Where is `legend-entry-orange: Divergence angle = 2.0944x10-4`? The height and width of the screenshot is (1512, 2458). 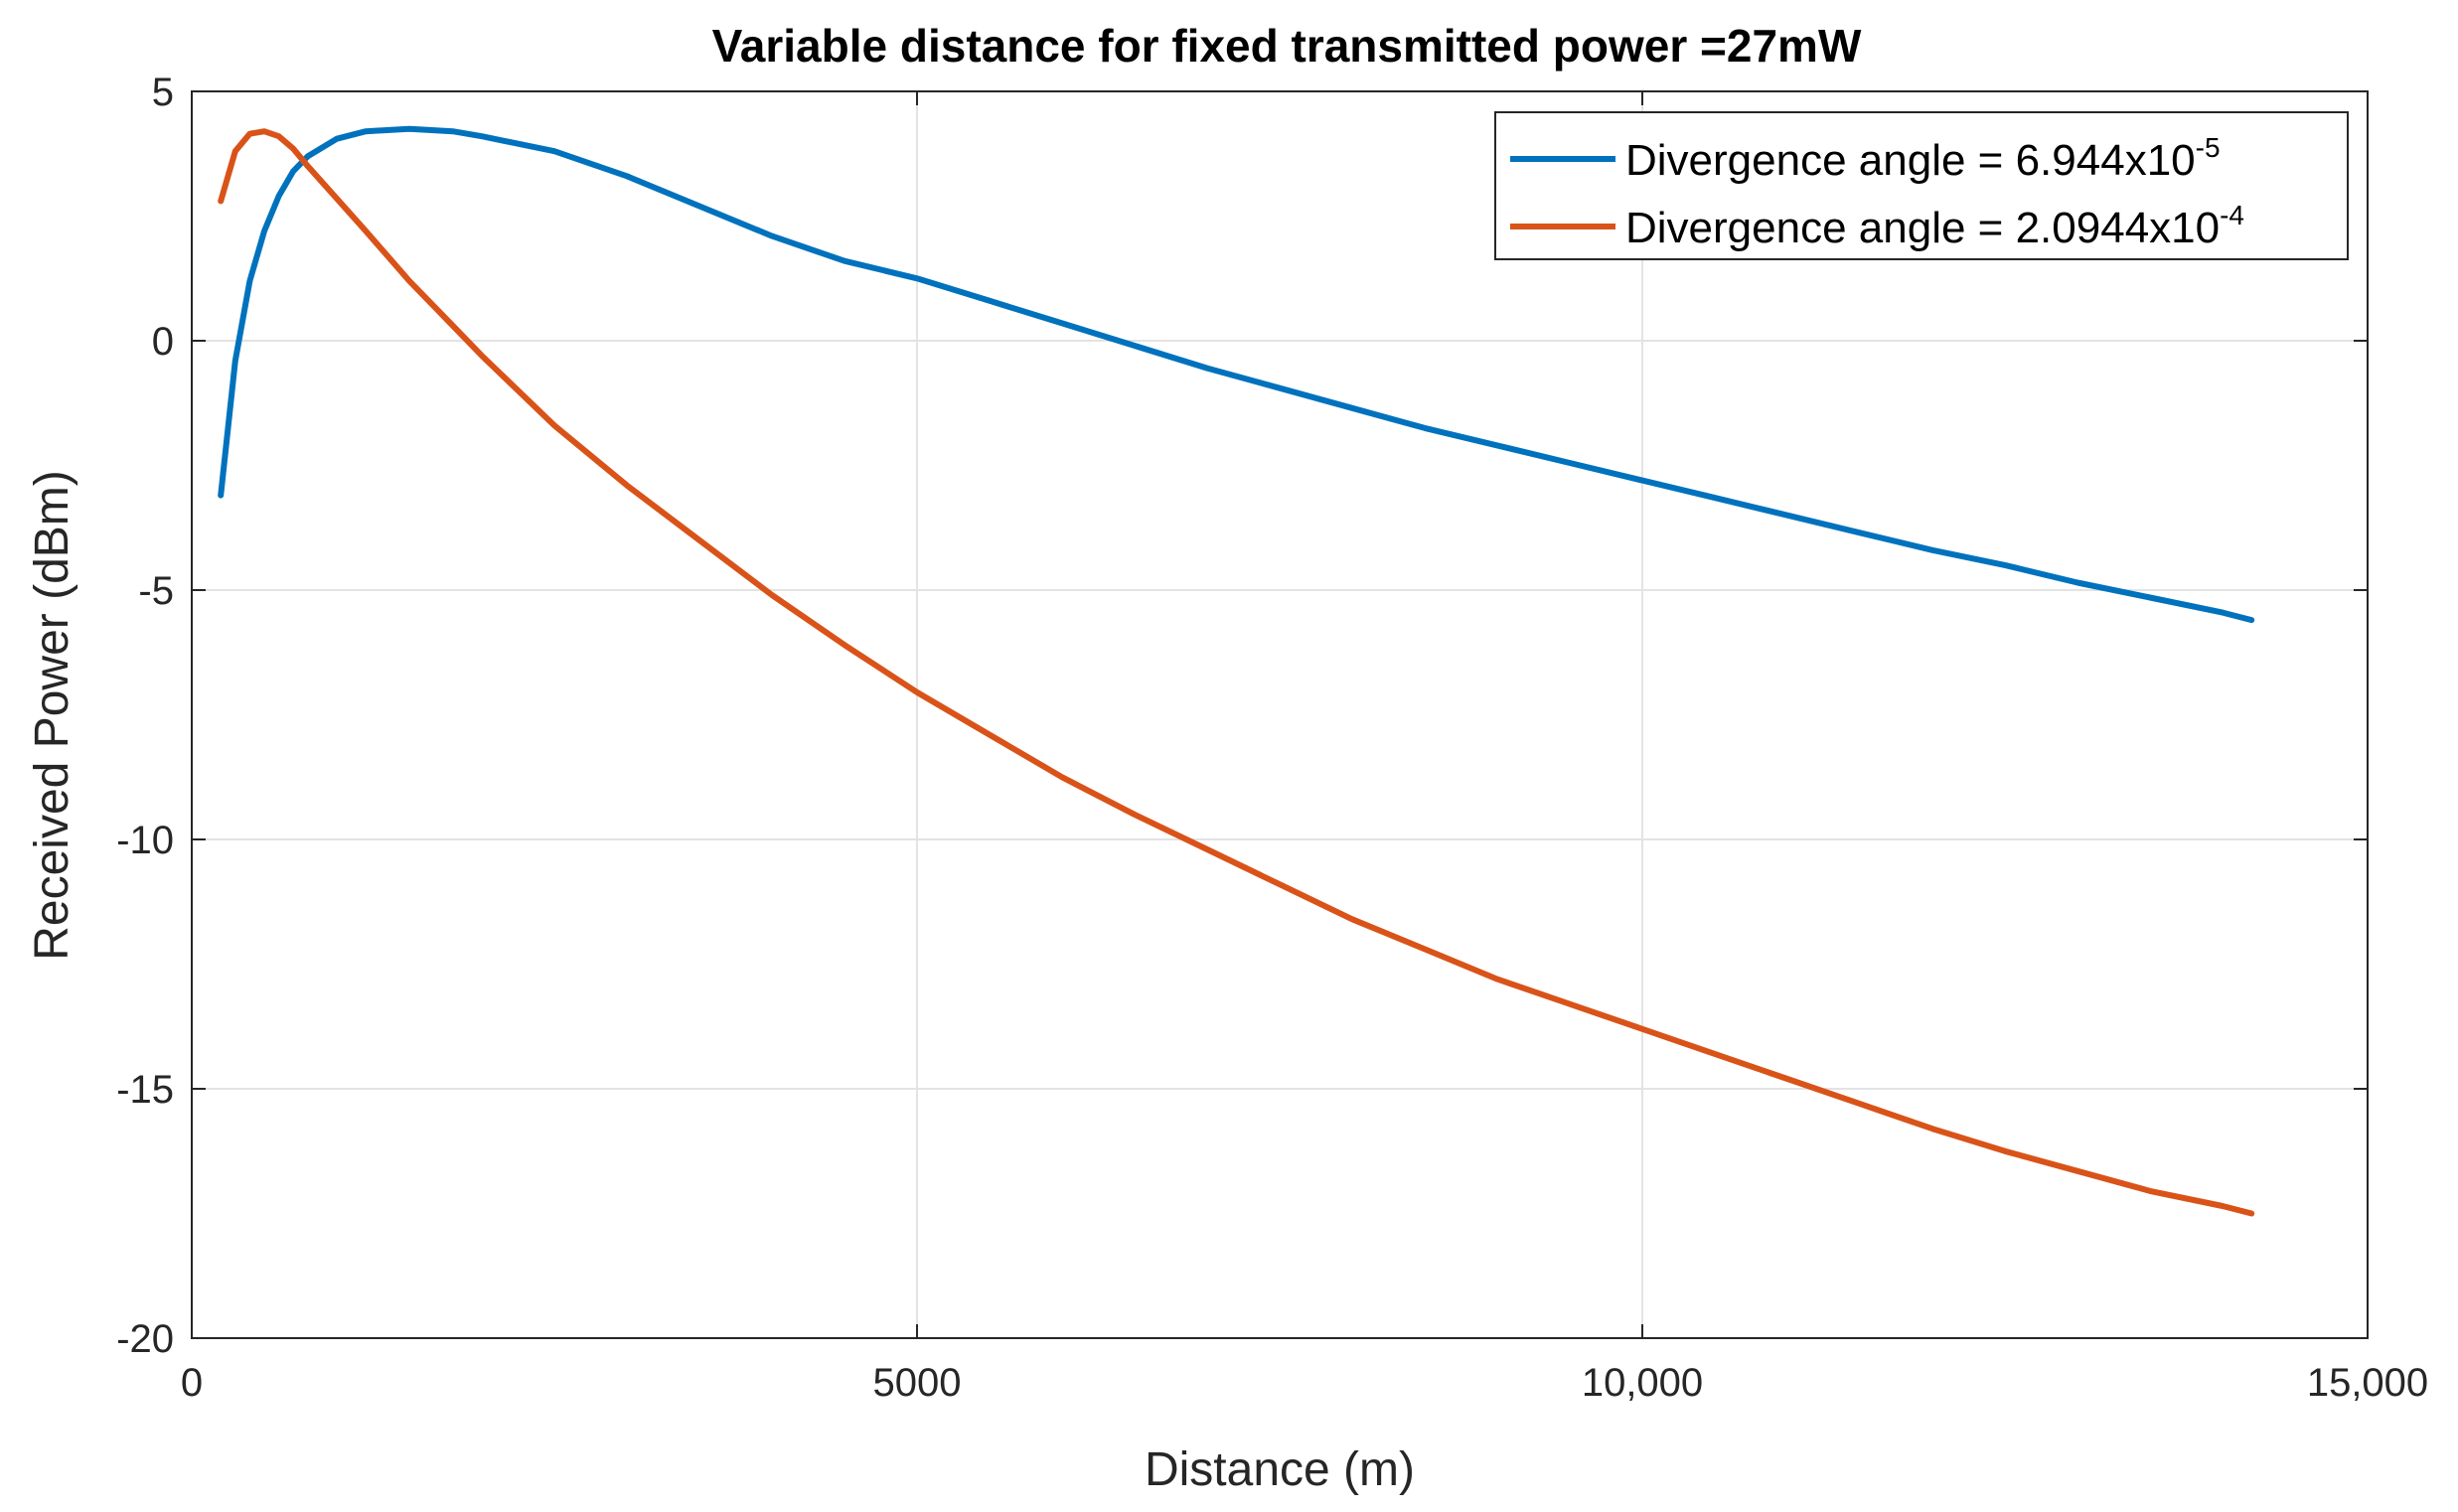 legend-entry-orange: Divergence angle = 2.0944x10-4 is located at coordinates (1935, 226).